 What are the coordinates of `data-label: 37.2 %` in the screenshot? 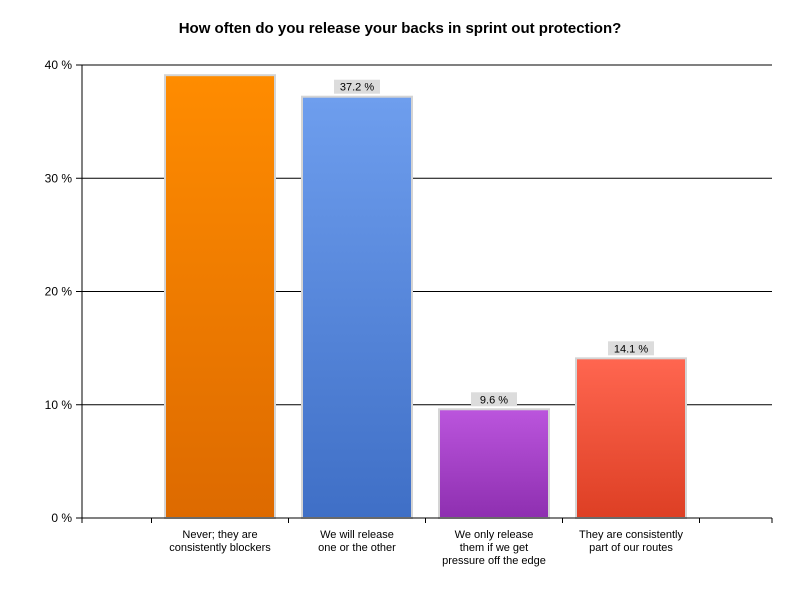 It's located at (357, 88).